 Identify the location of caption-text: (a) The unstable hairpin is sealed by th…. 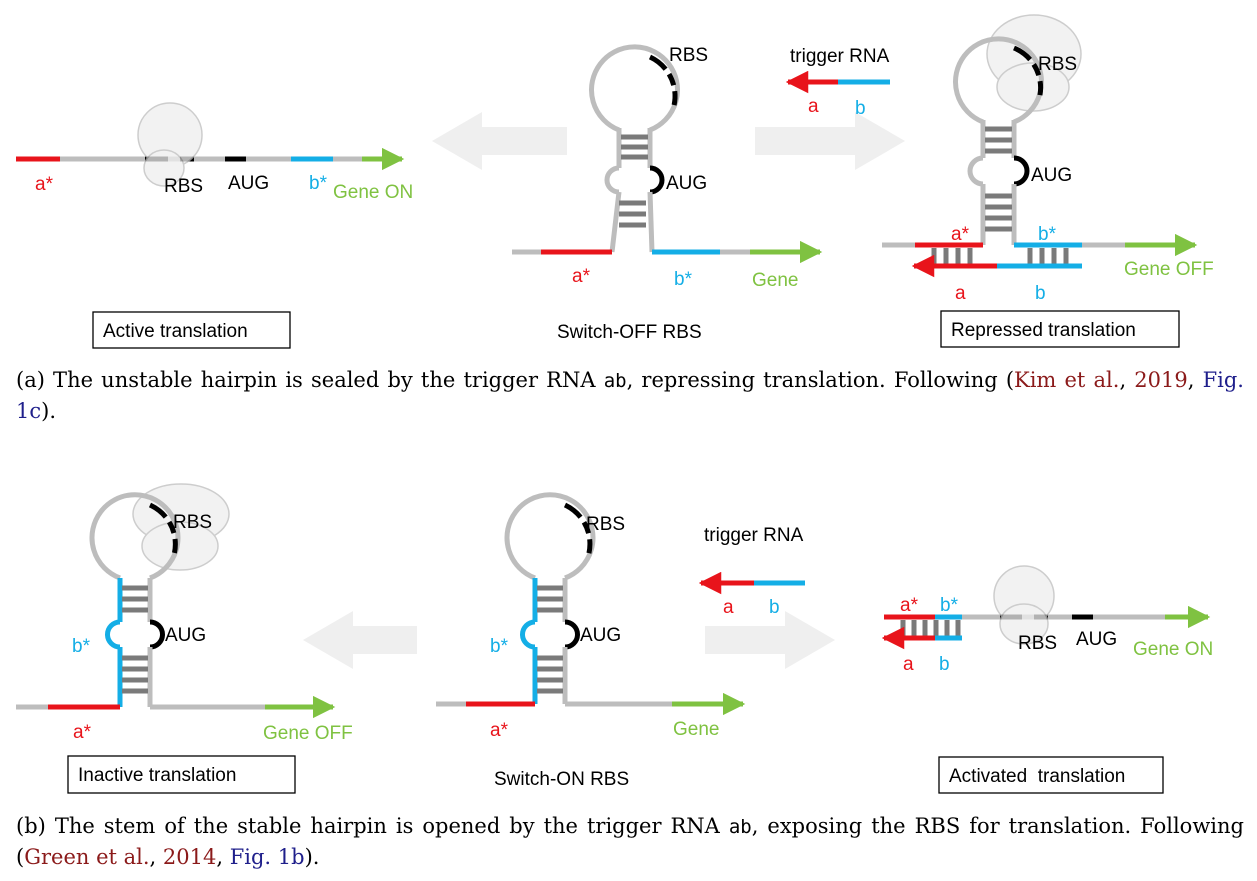
(310, 380).